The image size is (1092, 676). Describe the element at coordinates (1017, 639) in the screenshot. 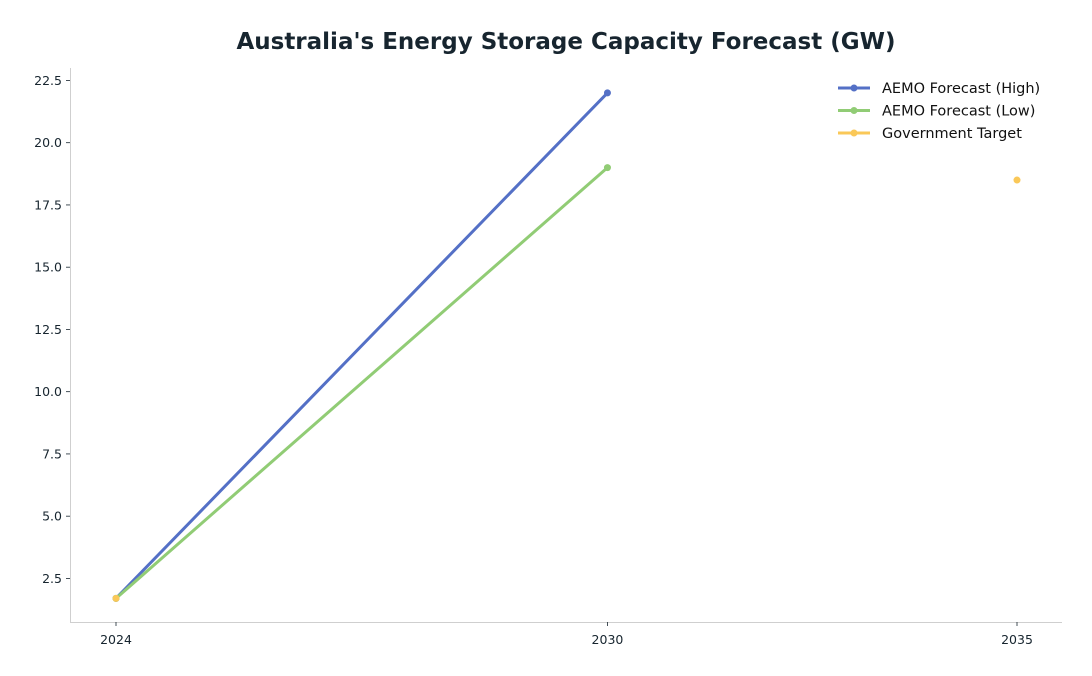

I see `x-tick-label: 2035` at that location.